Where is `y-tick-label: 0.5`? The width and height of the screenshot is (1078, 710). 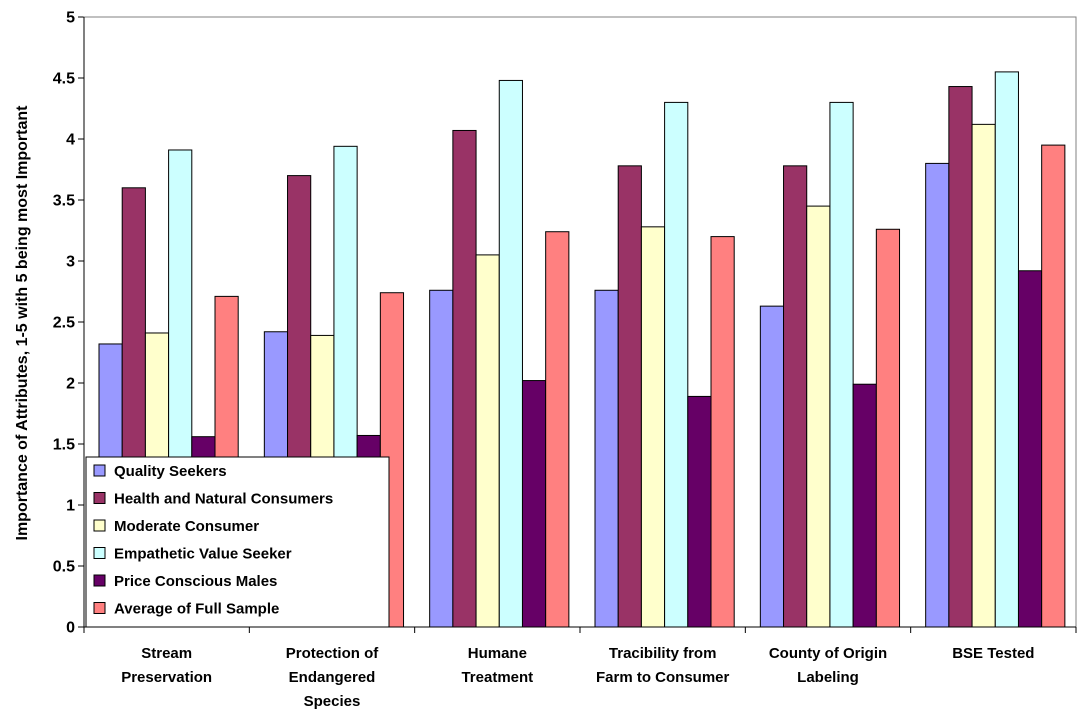
y-tick-label: 0.5 is located at coordinates (64, 567).